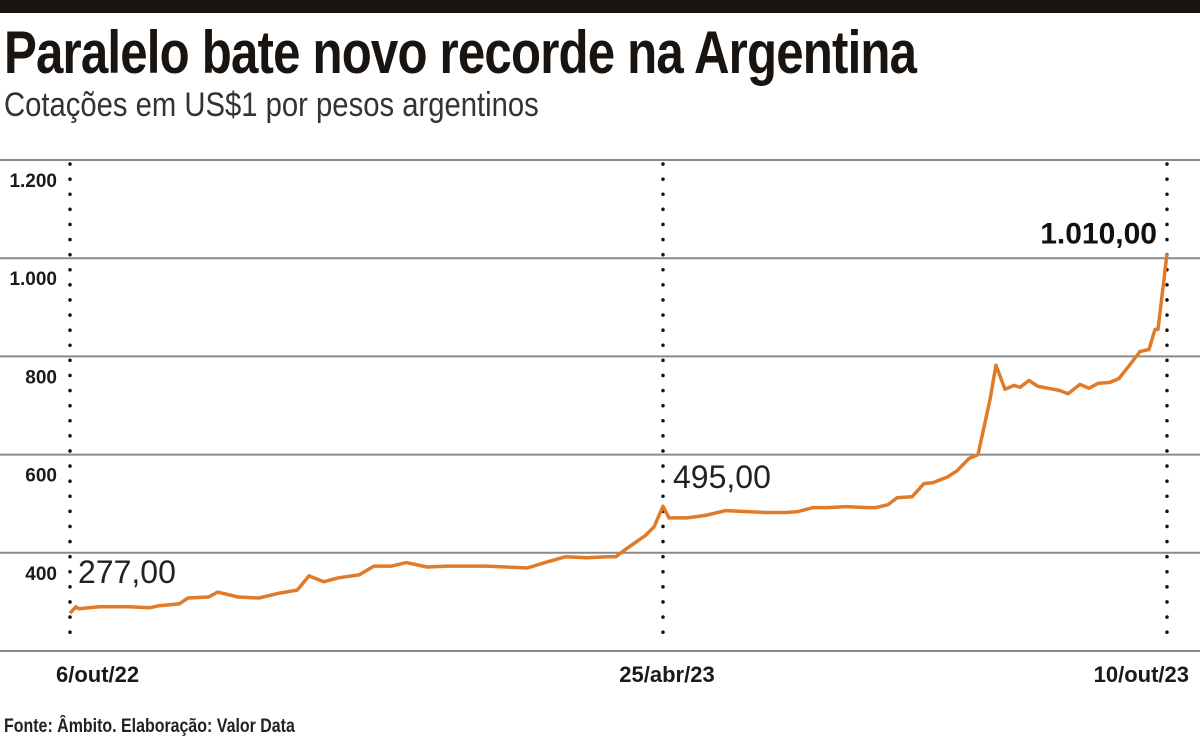  Describe the element at coordinates (41, 476) in the screenshot. I see `y-tick-label: 600` at that location.